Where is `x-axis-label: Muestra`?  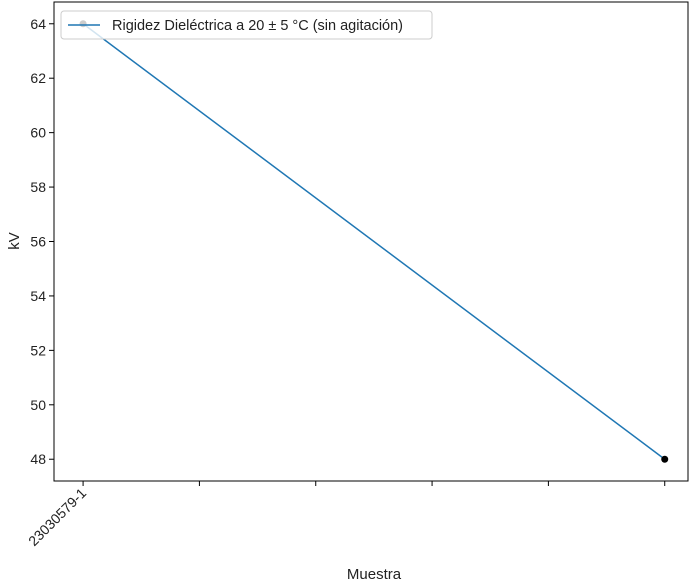 x-axis-label: Muestra is located at coordinates (374, 574).